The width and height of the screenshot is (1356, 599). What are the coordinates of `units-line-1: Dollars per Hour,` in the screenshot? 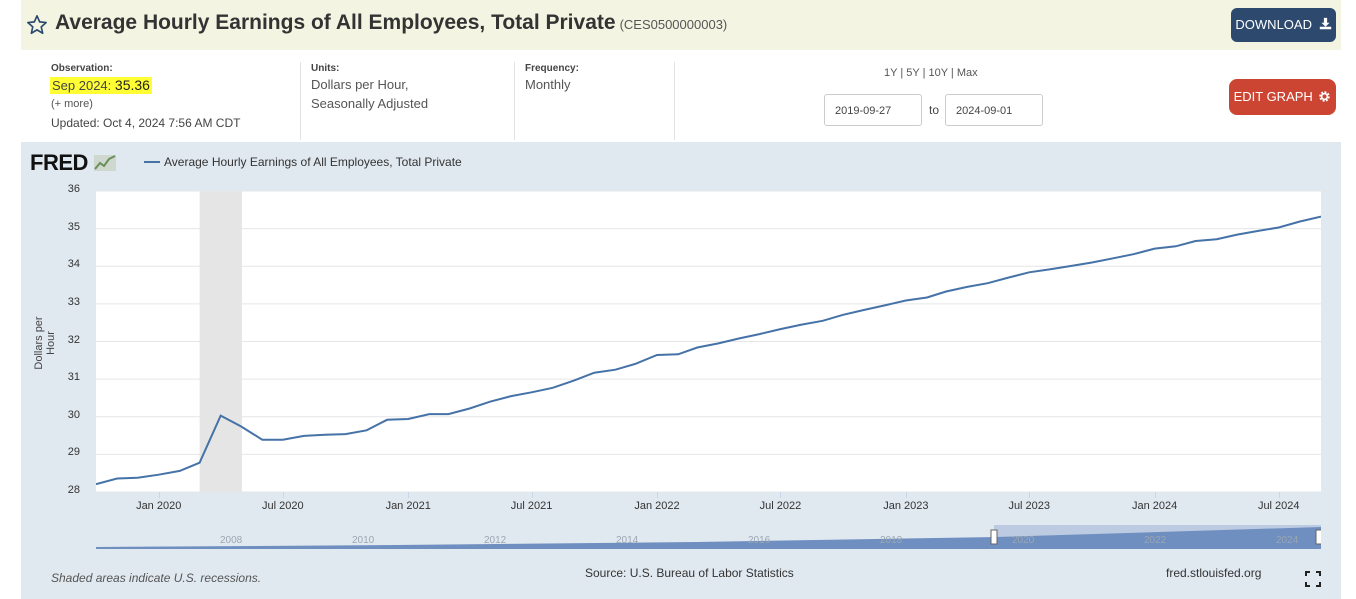 It's located at (360, 84).